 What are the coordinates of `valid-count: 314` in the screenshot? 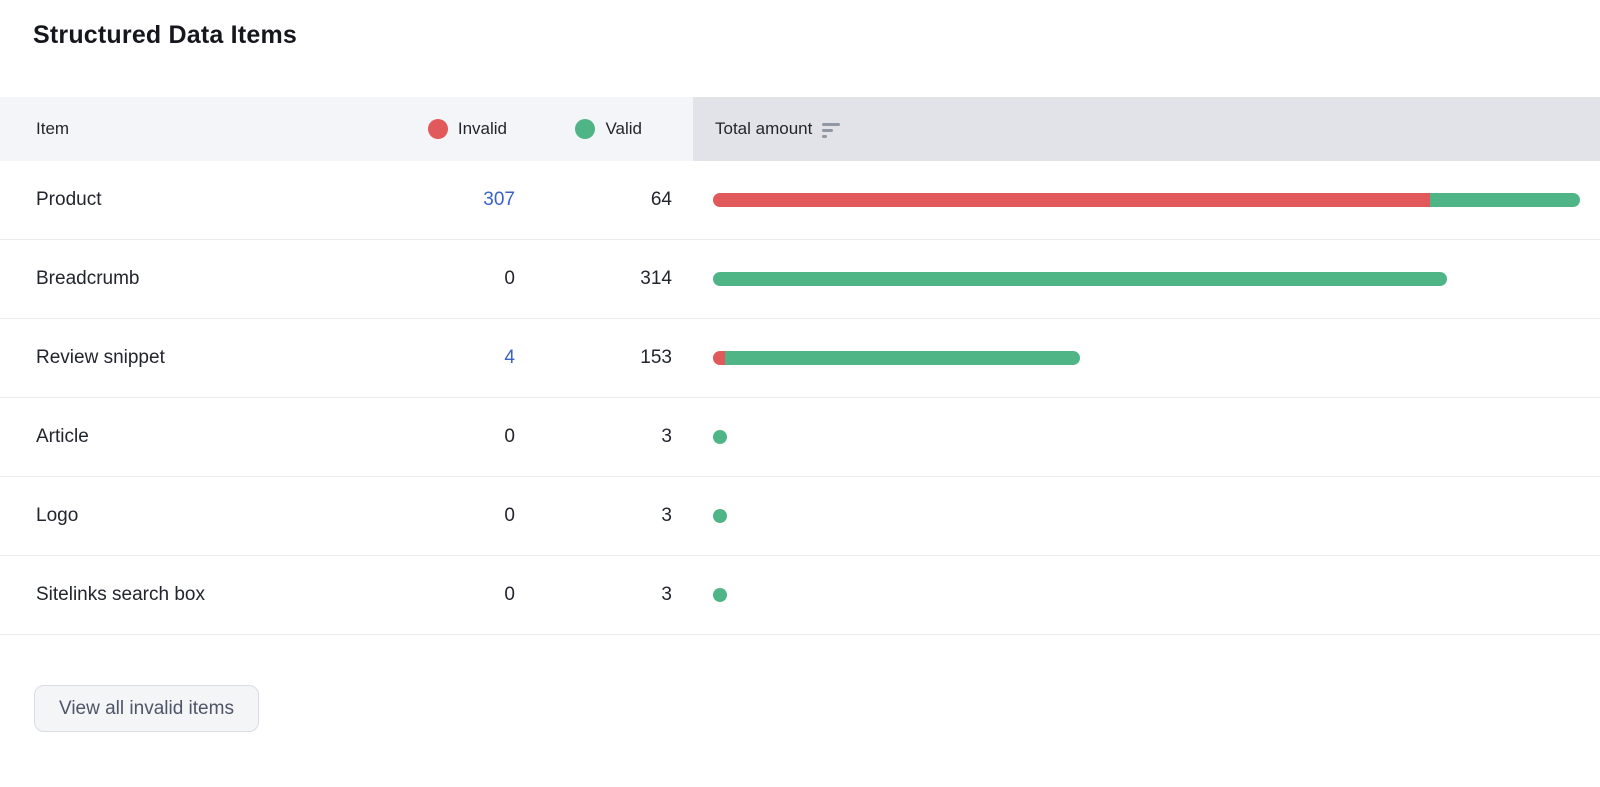 It's located at (656, 278).